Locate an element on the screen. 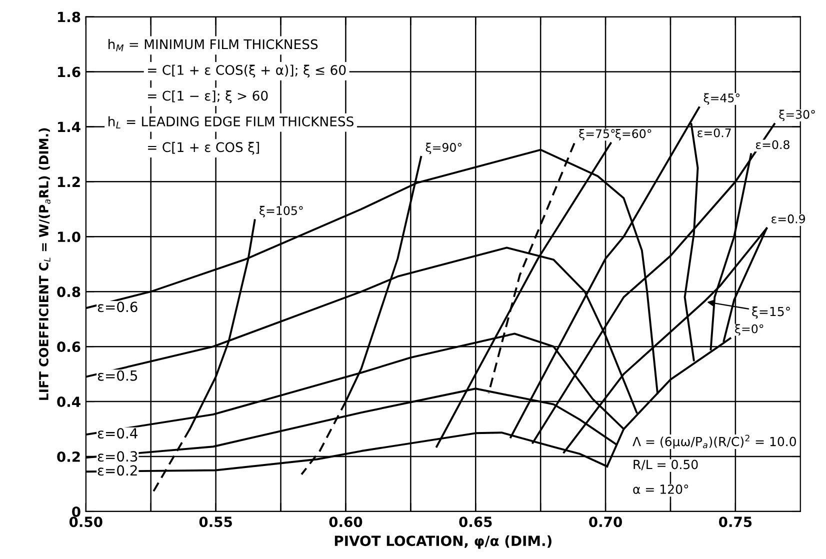 The image size is (826, 559). series-label: ξ=30° is located at coordinates (797, 116).